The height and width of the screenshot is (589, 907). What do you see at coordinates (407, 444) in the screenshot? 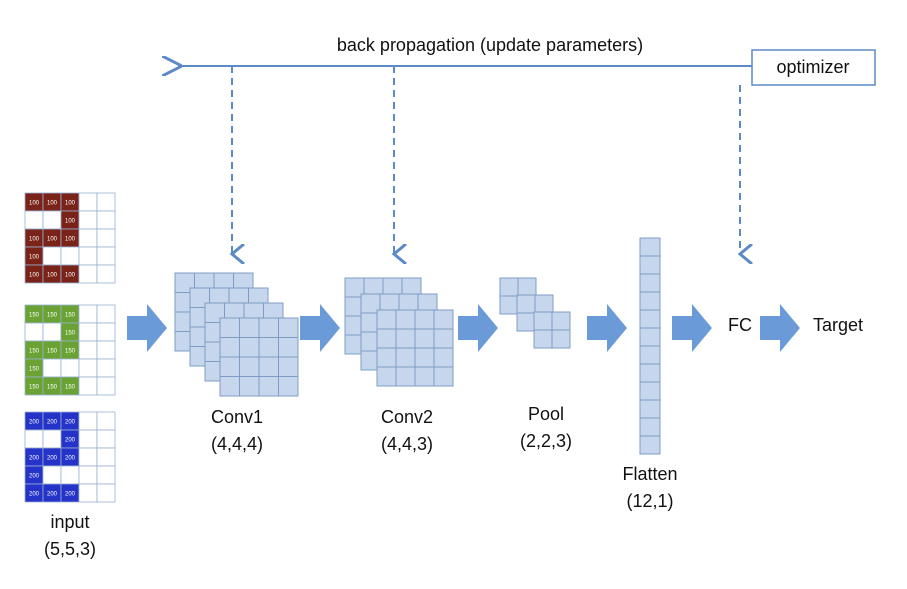
I see `layer-shape: (4,4,3)` at bounding box center [407, 444].